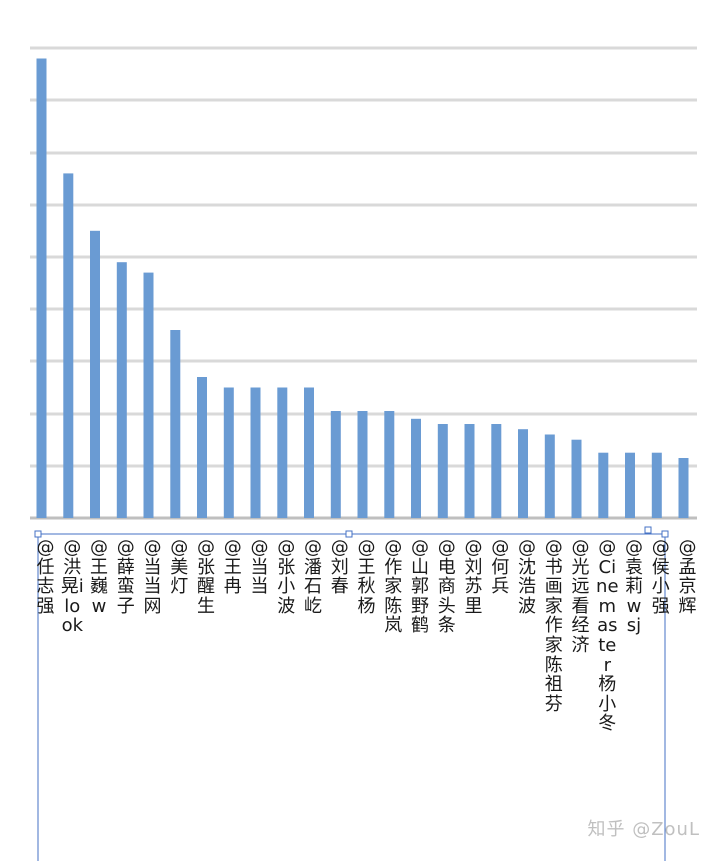 The width and height of the screenshot is (720, 861). What do you see at coordinates (99, 577) in the screenshot?
I see `category-label: @王巍w` at bounding box center [99, 577].